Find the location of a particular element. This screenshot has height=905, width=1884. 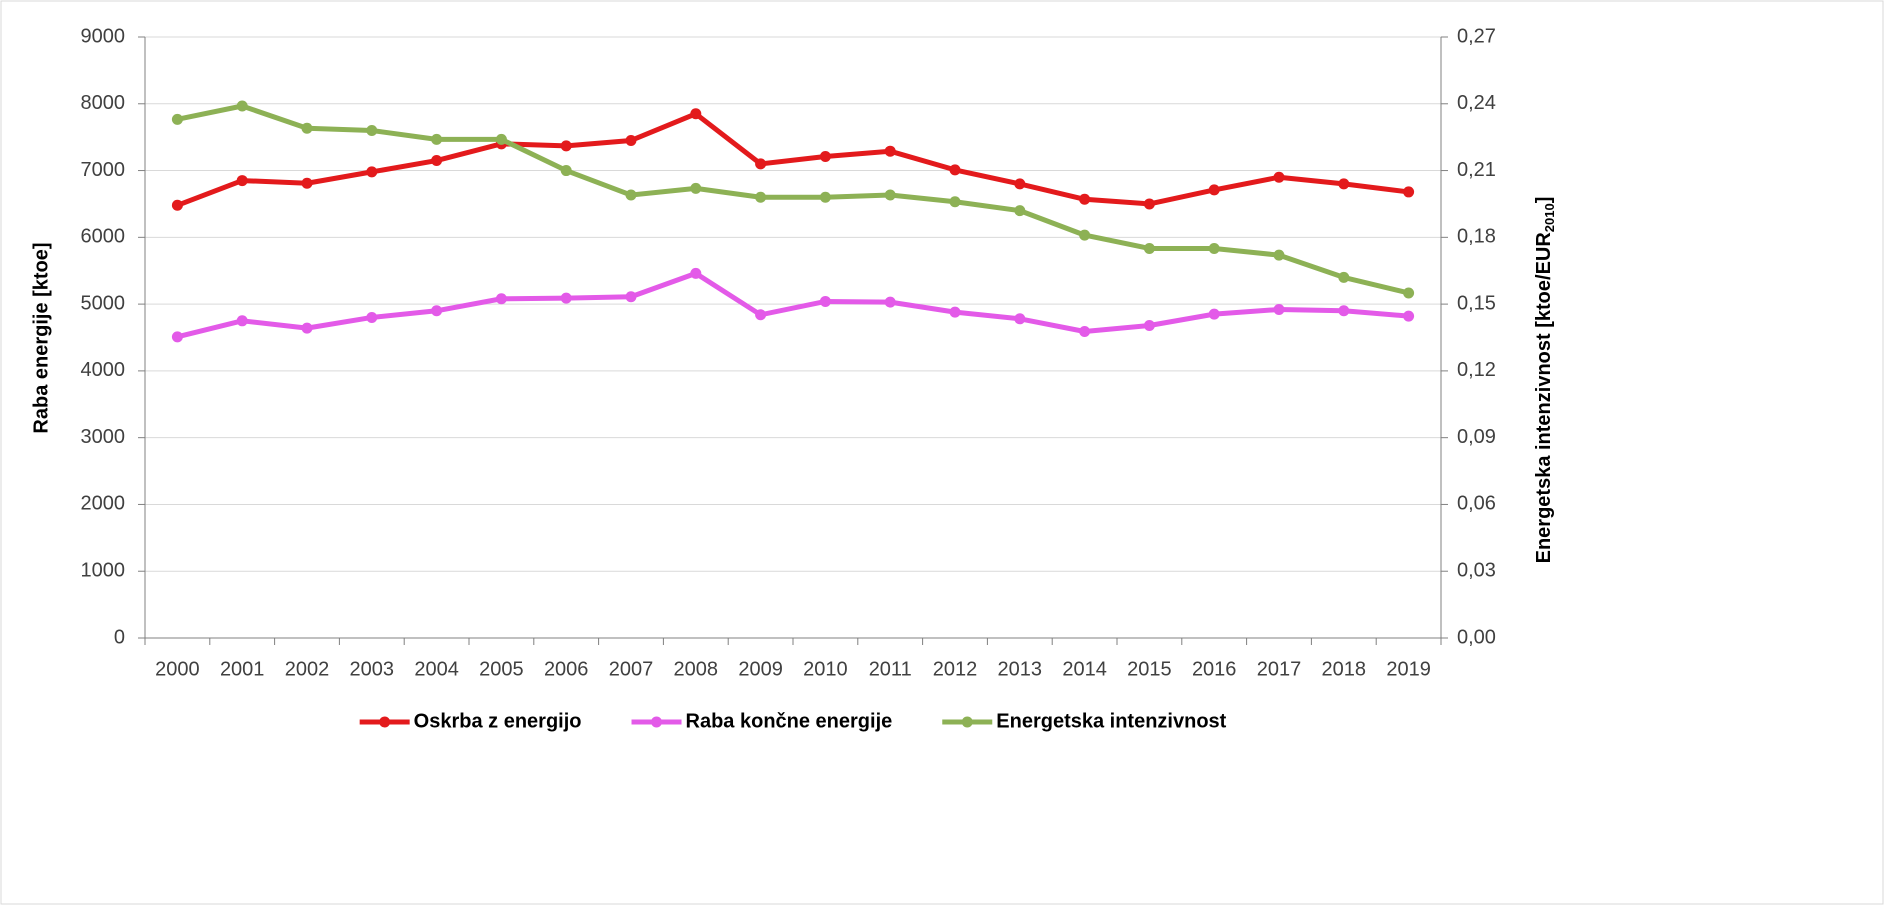

y-axis-label: Raba energije [ktoe] is located at coordinates (41, 337).